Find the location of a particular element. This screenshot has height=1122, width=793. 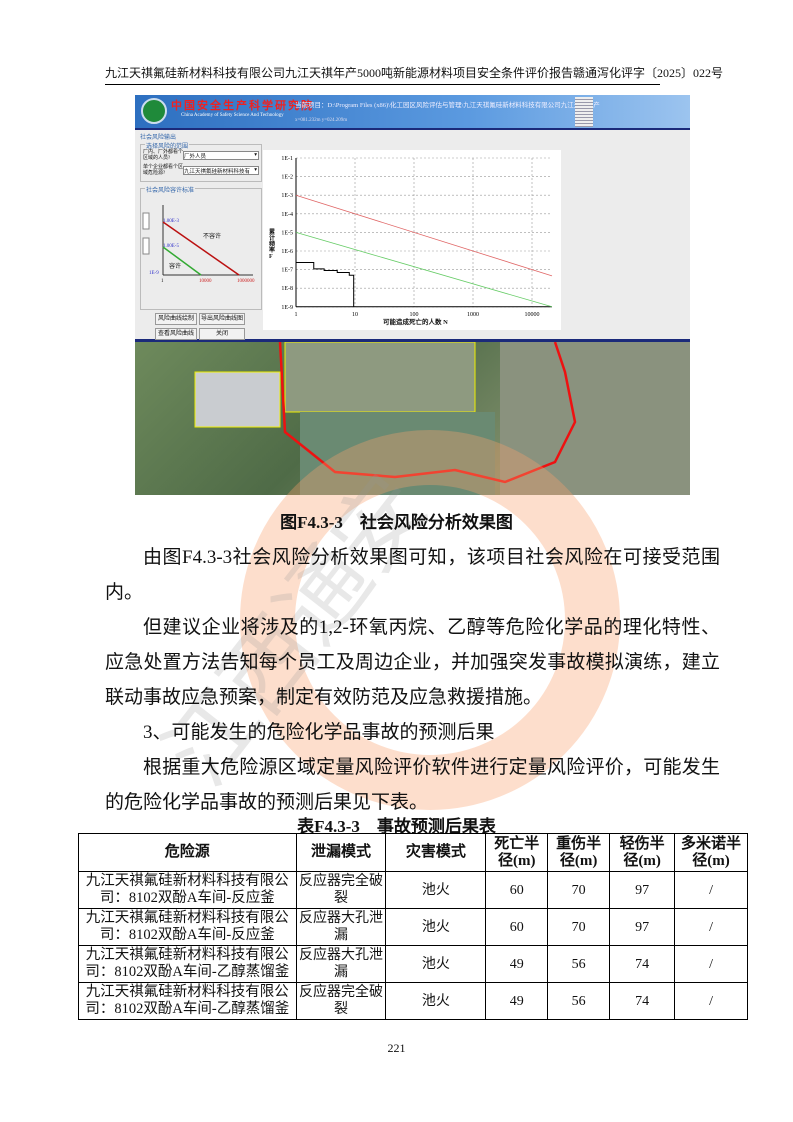

select1-label: 厂内、厂外都看个区域的人员? is located at coordinates (163, 155).